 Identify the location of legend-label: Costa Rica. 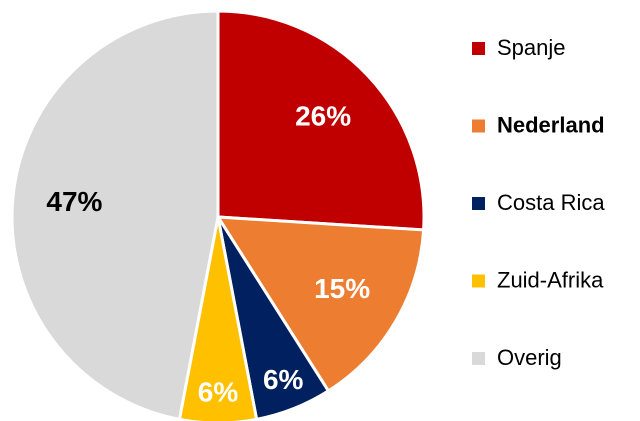
(551, 202).